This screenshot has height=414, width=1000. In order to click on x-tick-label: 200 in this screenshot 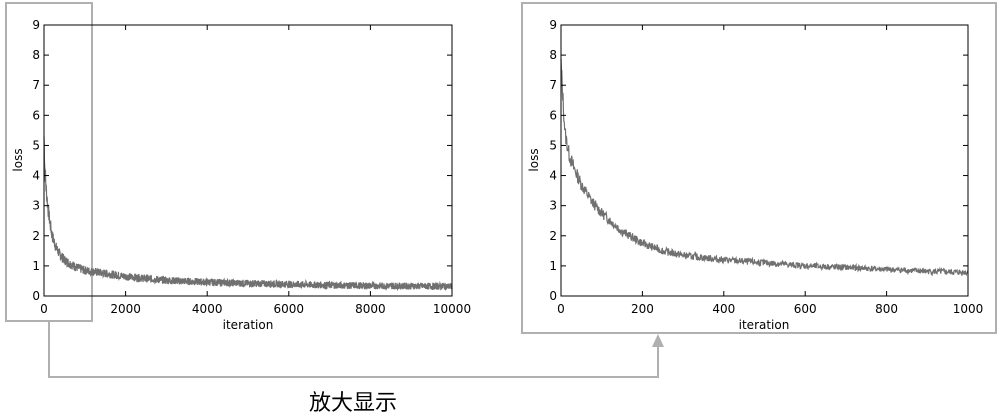, I will do `click(642, 309)`.